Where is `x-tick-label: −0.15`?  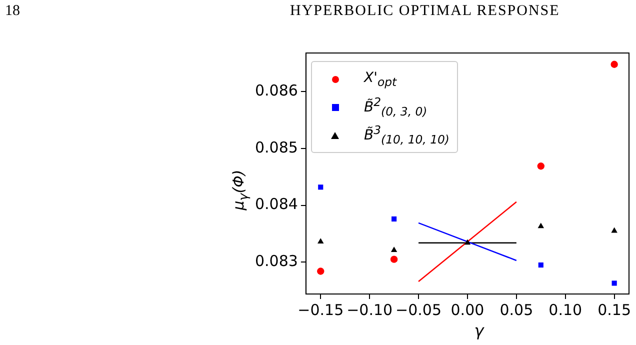
x-tick-label: −0.15 is located at coordinates (321, 309).